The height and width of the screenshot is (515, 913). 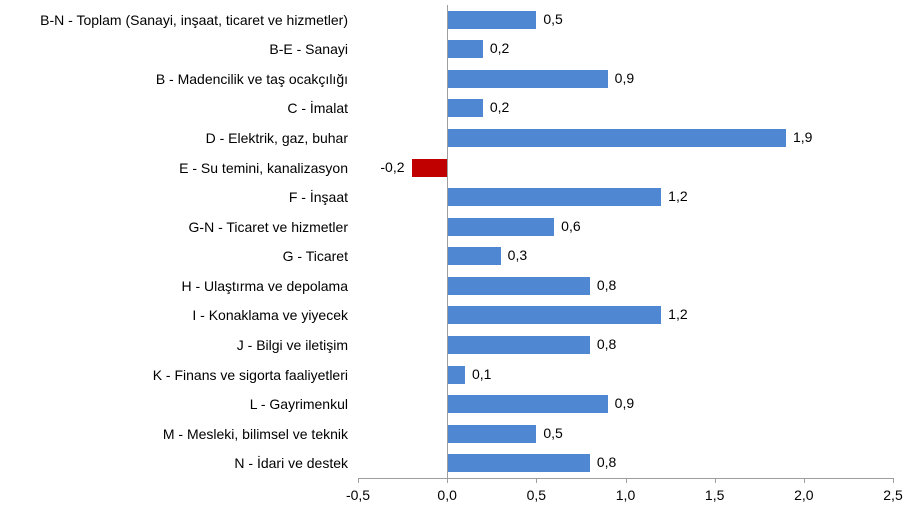 I want to click on category-label: M - Mesleki, bilimsel ve teknik, so click(x=255, y=433).